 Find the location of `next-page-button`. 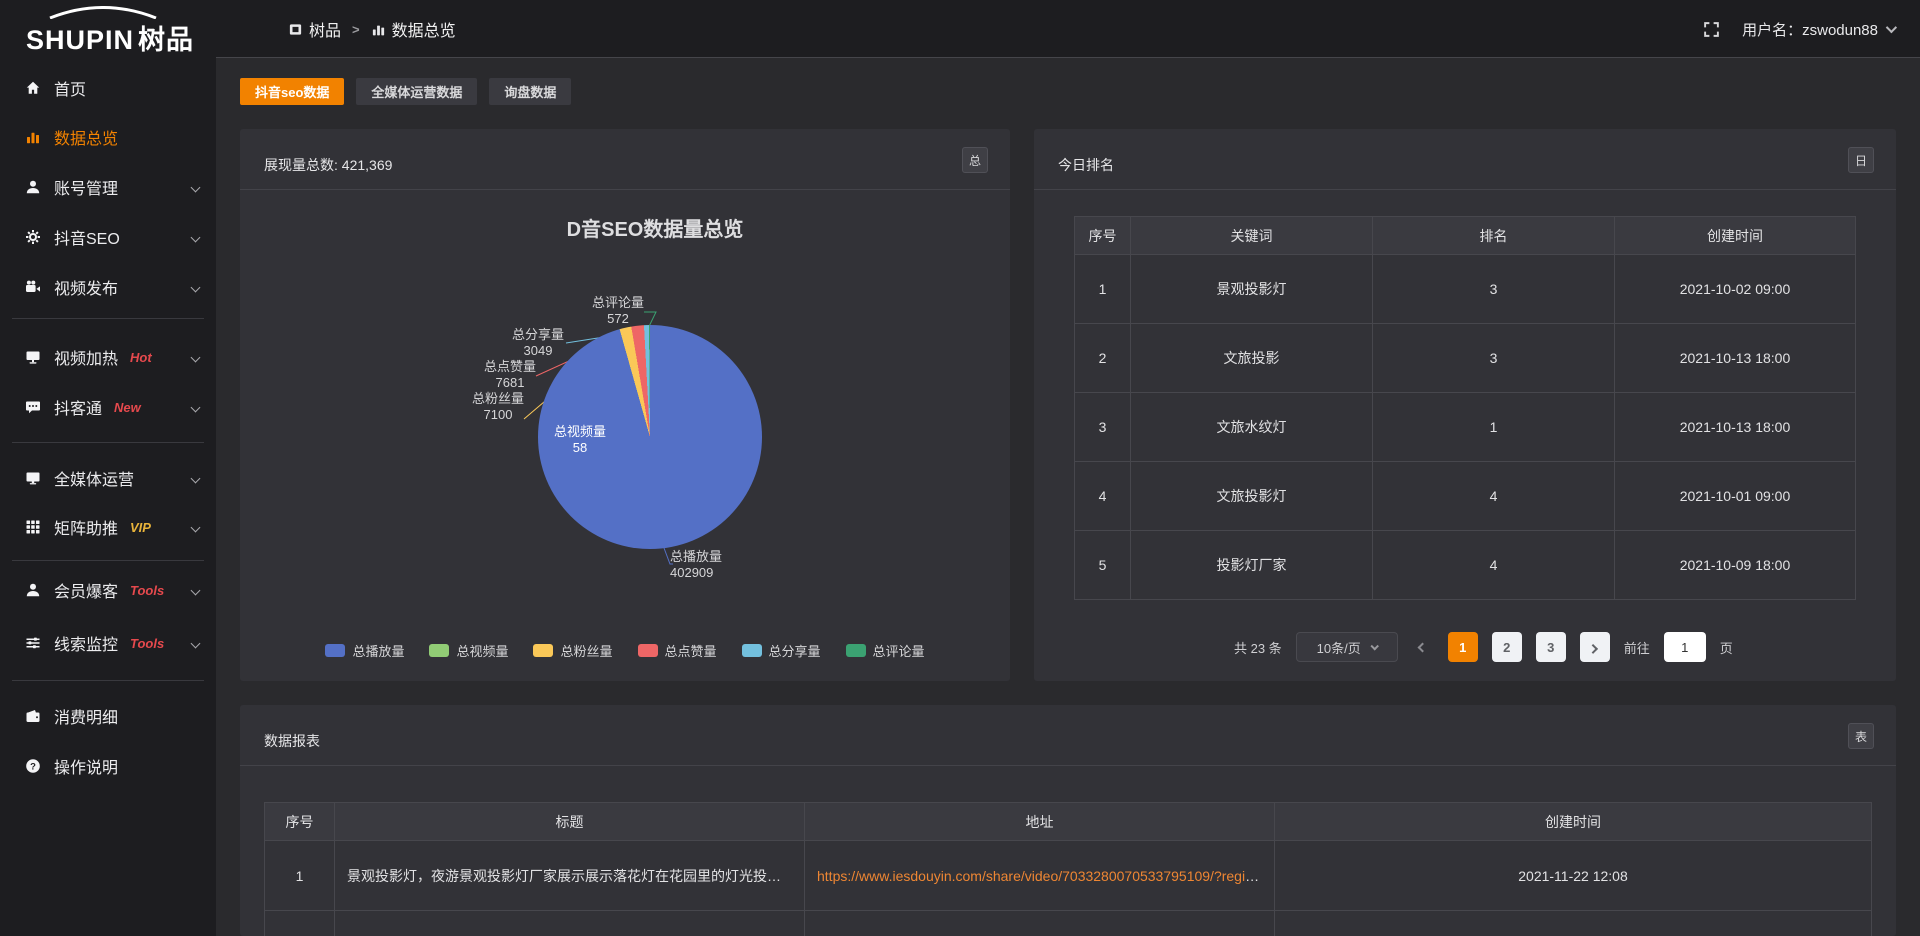

next-page-button is located at coordinates (1594, 647).